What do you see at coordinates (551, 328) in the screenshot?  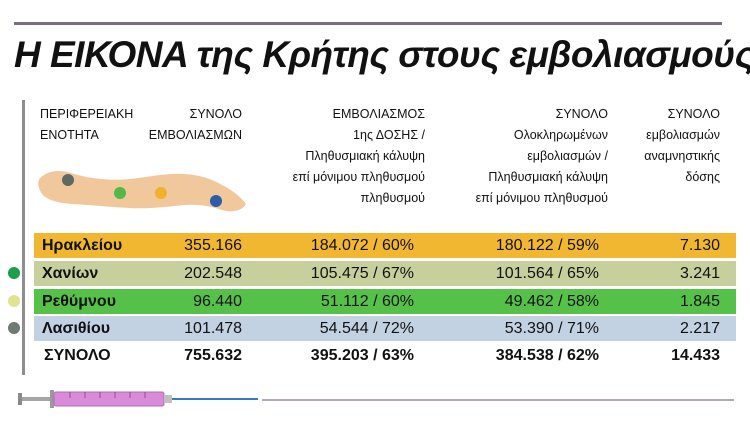 I see `completed-coverage: 53.390 / 71%` at bounding box center [551, 328].